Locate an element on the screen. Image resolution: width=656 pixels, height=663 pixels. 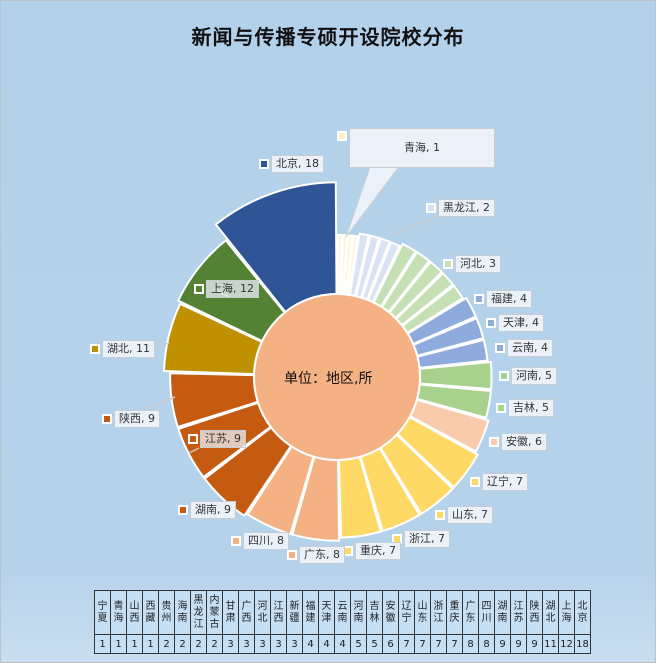
header-text: 重庆 is located at coordinates (454, 612).